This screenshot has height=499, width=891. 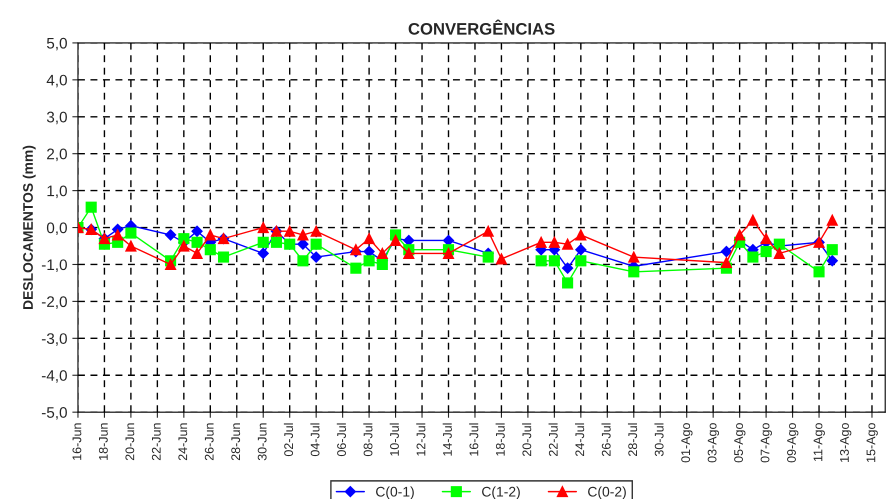 I want to click on x-tick-label: 30-Jul, so click(x=659, y=439).